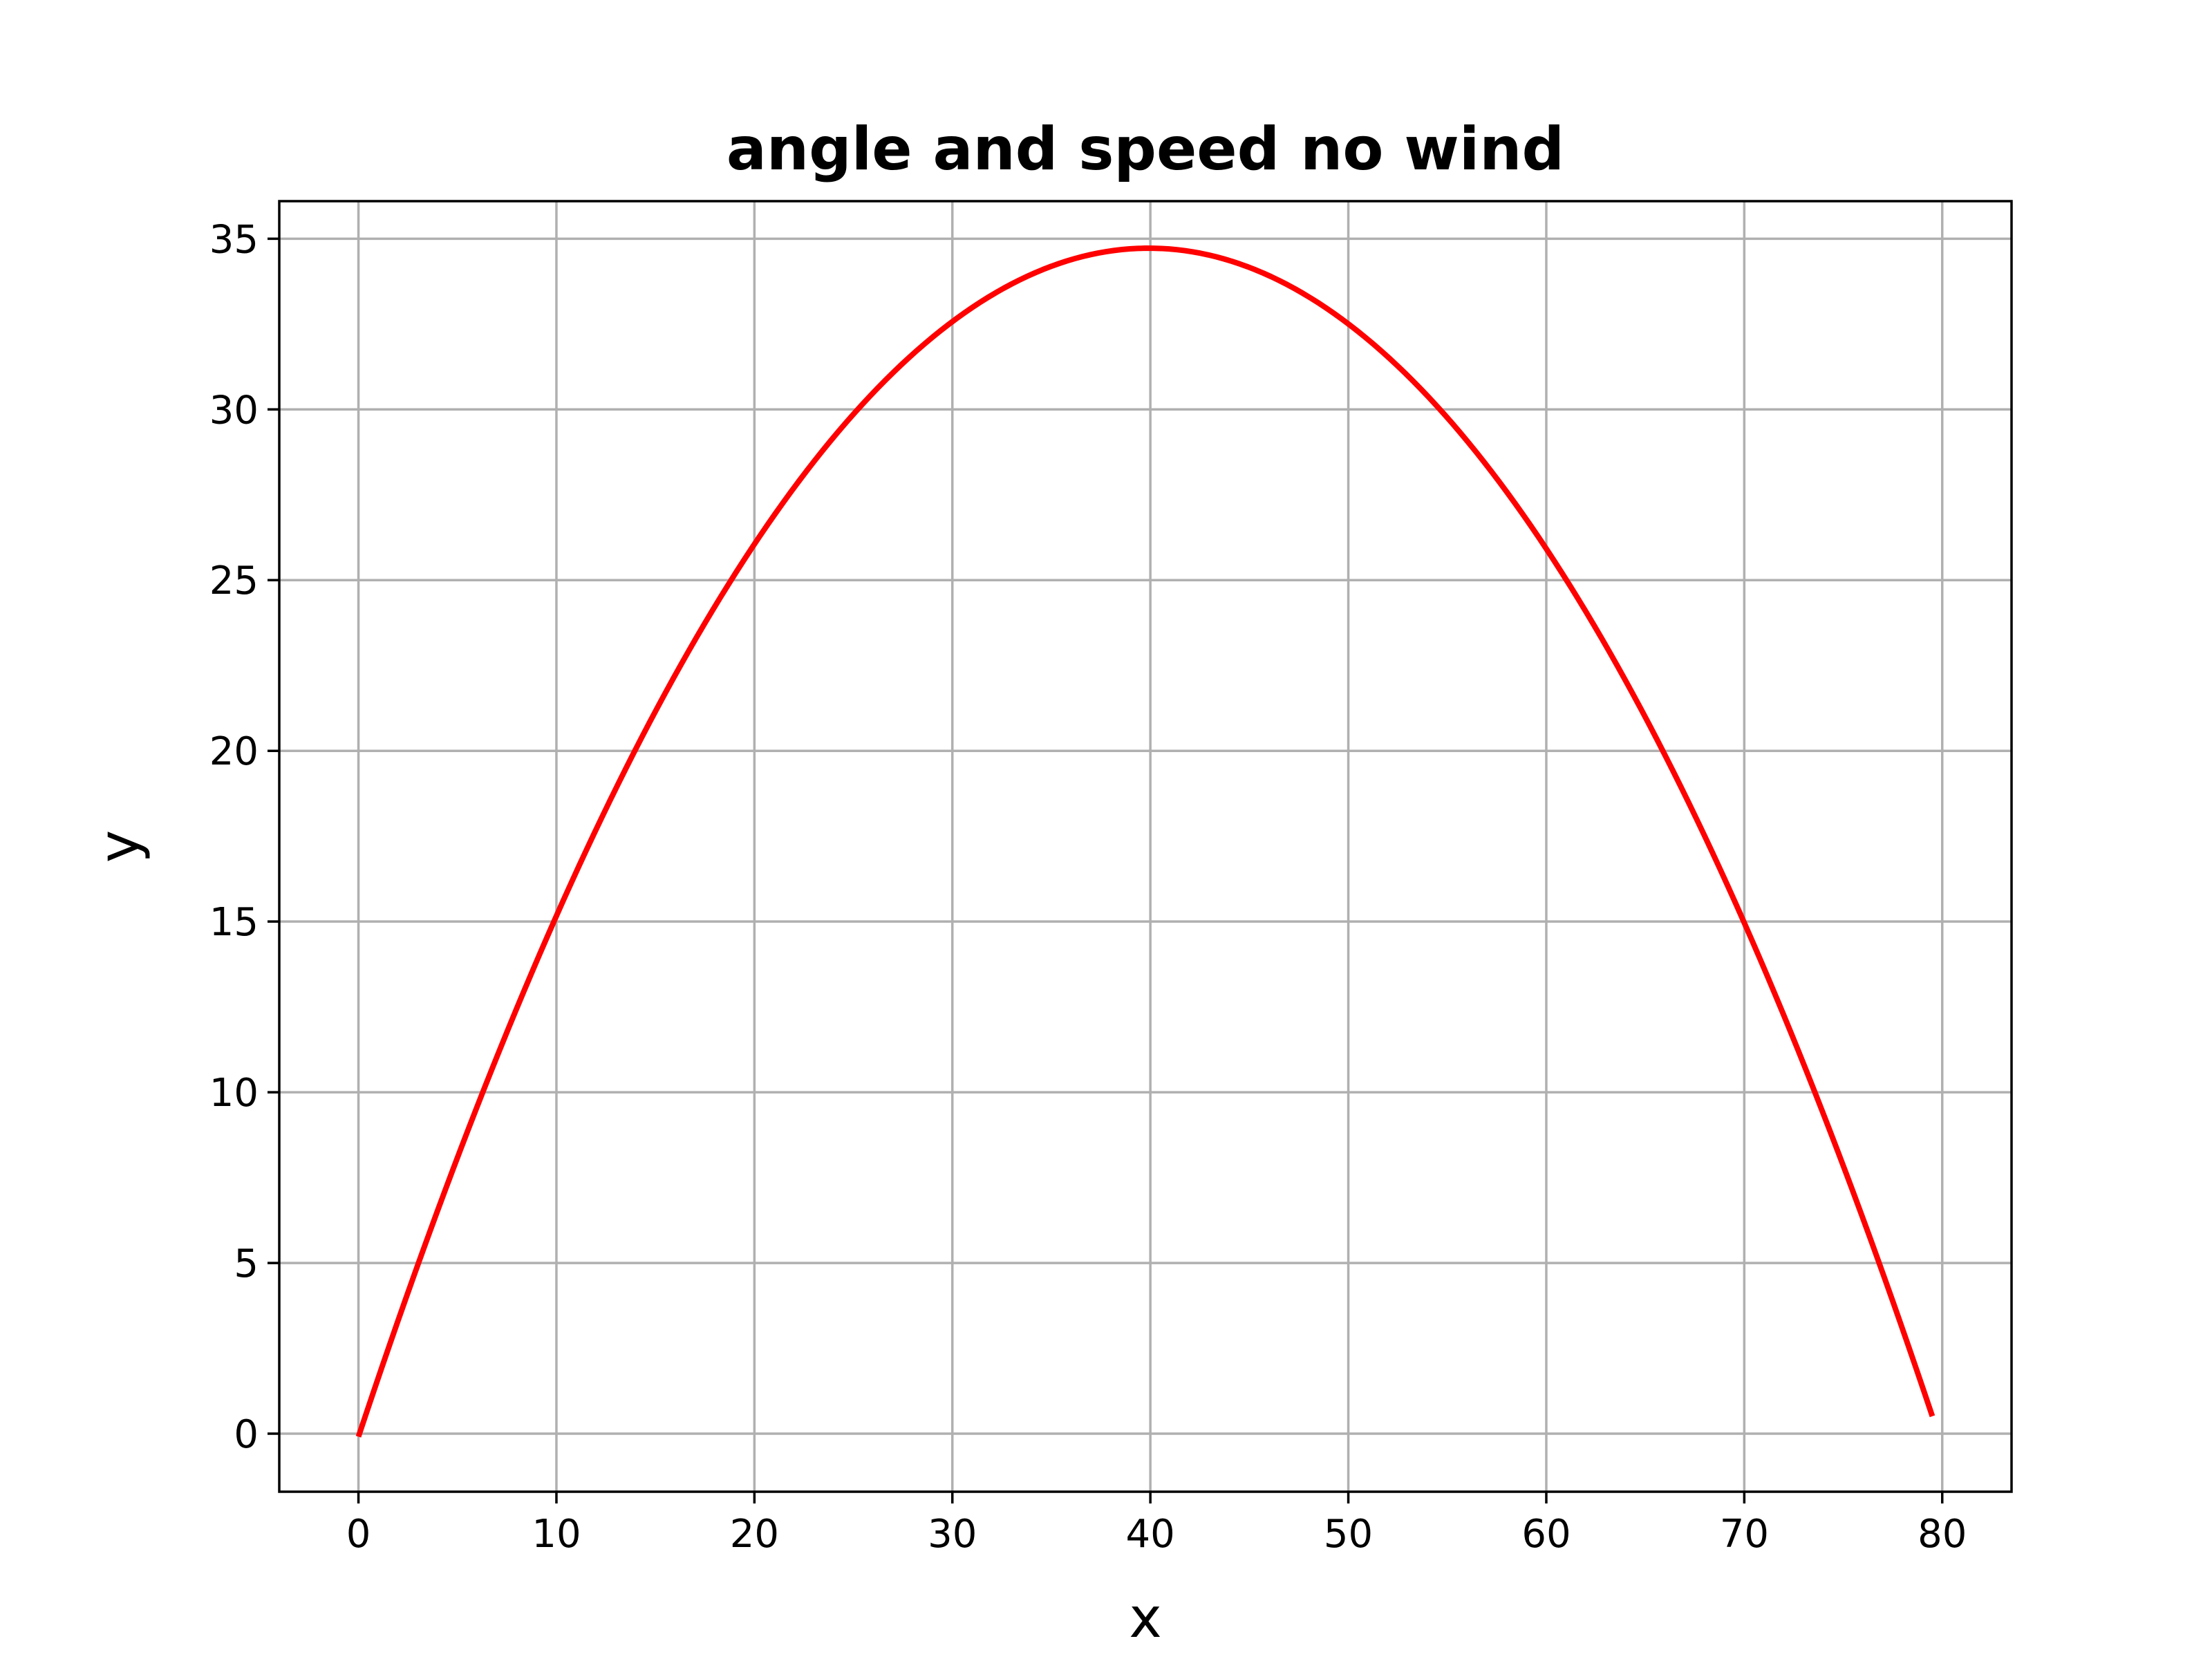  I want to click on x-tick-label: 0, so click(358, 1535).